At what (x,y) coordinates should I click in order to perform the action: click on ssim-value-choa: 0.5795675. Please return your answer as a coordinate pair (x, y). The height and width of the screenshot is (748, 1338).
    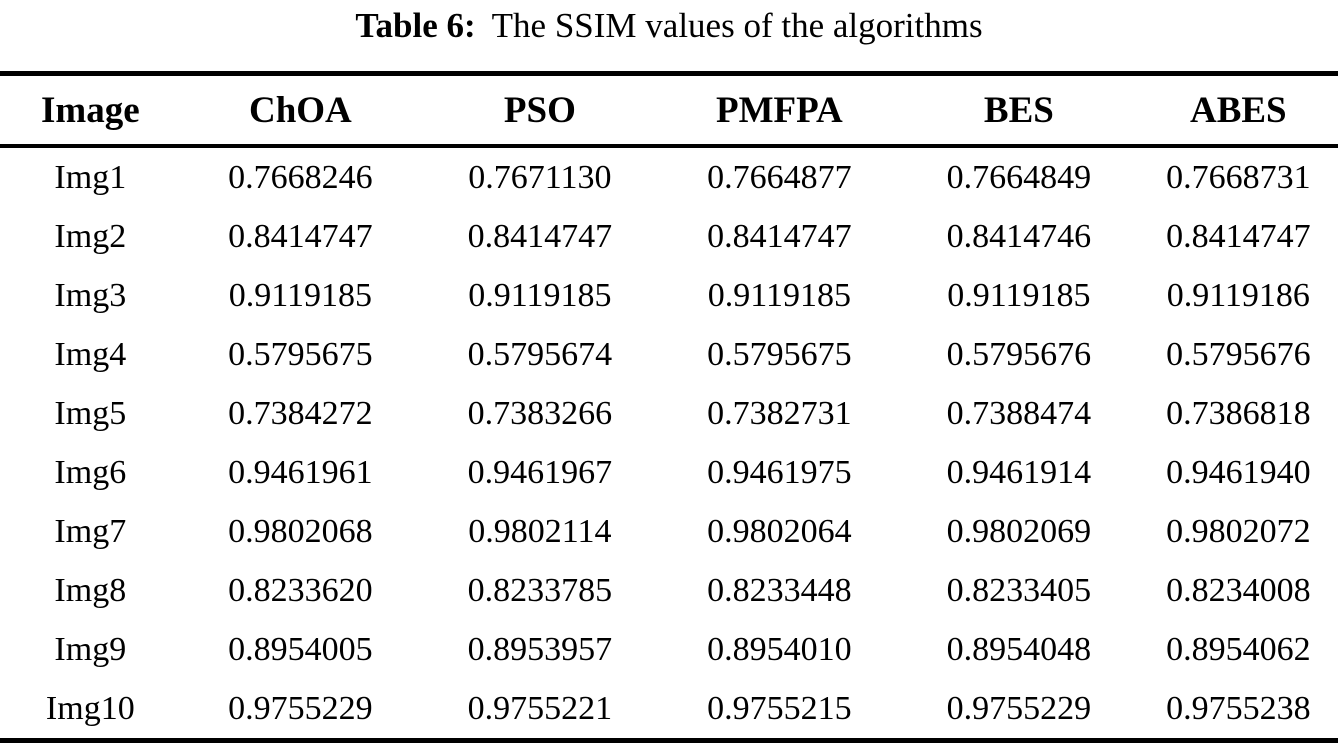
    Looking at the image, I should click on (300, 354).